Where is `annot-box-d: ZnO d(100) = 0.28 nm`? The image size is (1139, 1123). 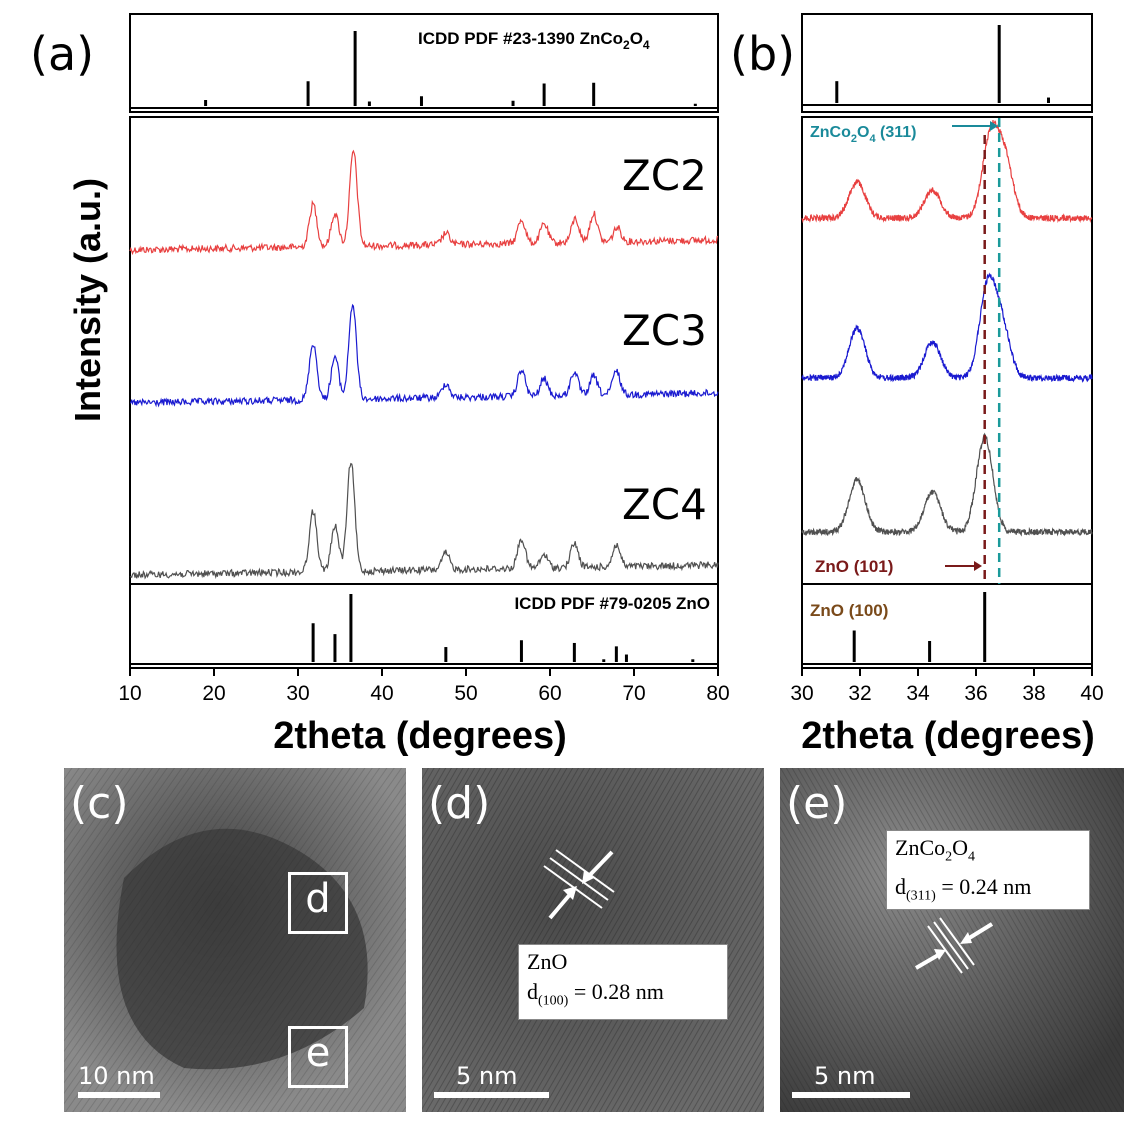
annot-box-d: ZnO d(100) = 0.28 nm is located at coordinates (623, 982).